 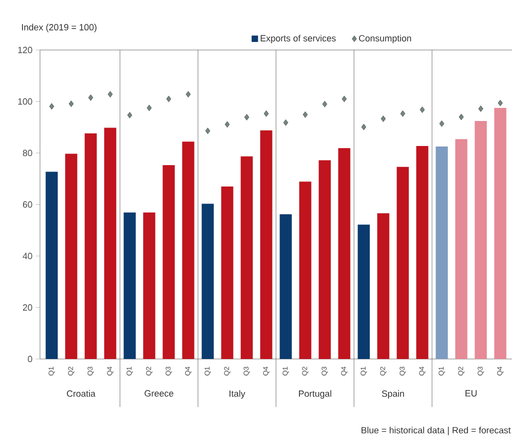 What do you see at coordinates (385, 39) in the screenshot?
I see `legend-label: Consumption` at bounding box center [385, 39].